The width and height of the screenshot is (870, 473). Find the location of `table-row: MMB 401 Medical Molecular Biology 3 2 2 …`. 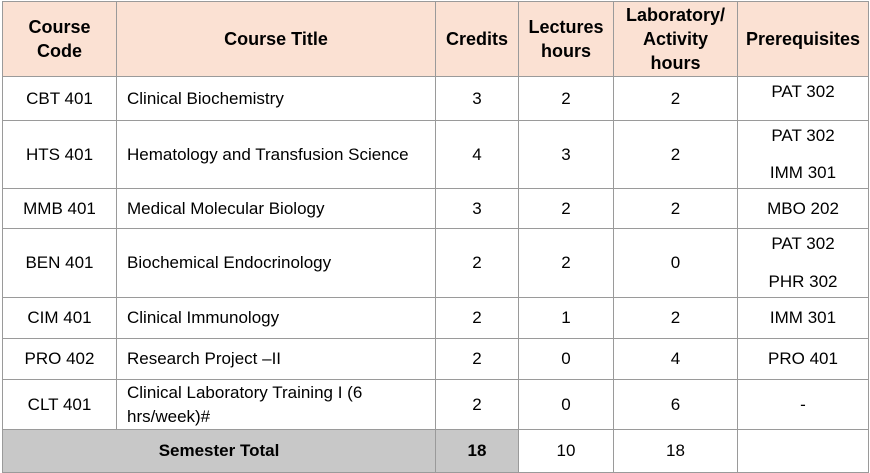

table-row: MMB 401 Medical Molecular Biology 3 2 2 … is located at coordinates (435, 208).